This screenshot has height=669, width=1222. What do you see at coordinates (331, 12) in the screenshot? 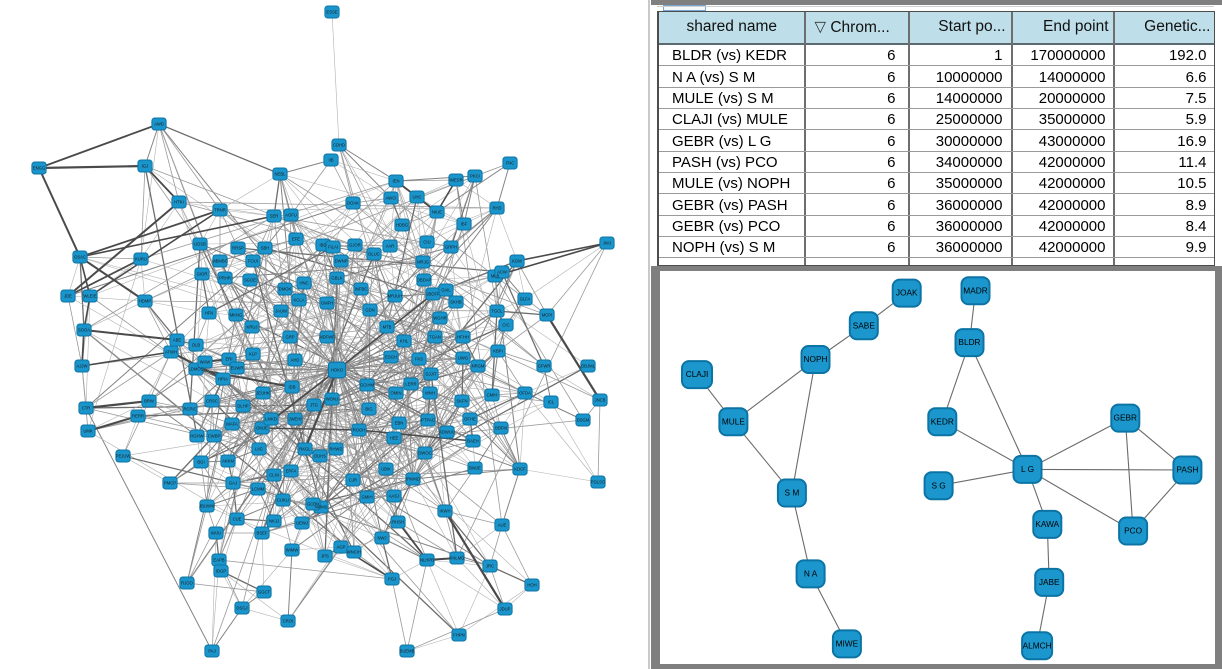
I see `svg-text: ESSE` at bounding box center [331, 12].